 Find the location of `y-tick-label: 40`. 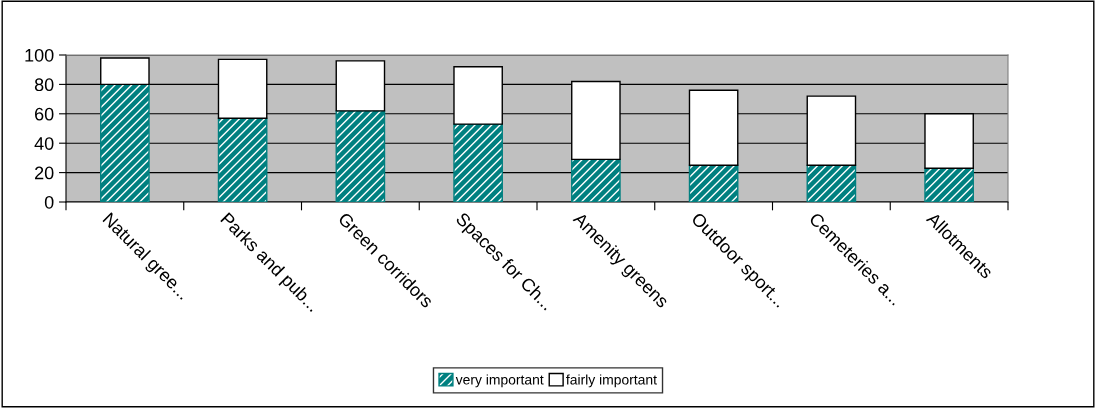

y-tick-label: 40 is located at coordinates (44, 143).